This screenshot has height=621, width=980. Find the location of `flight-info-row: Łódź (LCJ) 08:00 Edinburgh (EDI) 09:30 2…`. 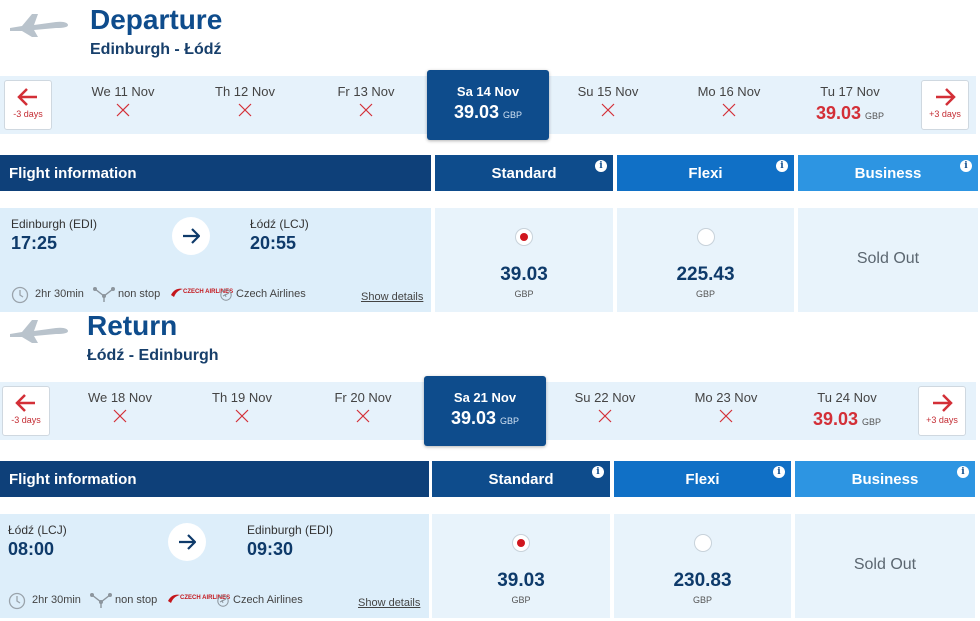

flight-info-row: Łódź (LCJ) 08:00 Edinburgh (EDI) 09:30 2… is located at coordinates (214, 566).